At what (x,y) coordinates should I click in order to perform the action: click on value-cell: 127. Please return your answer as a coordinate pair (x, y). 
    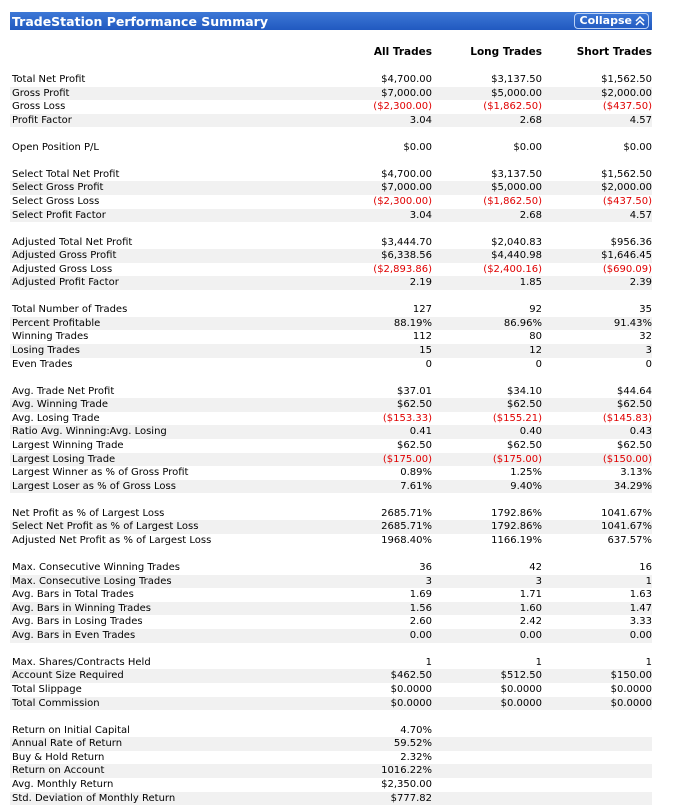
    Looking at the image, I should click on (422, 310).